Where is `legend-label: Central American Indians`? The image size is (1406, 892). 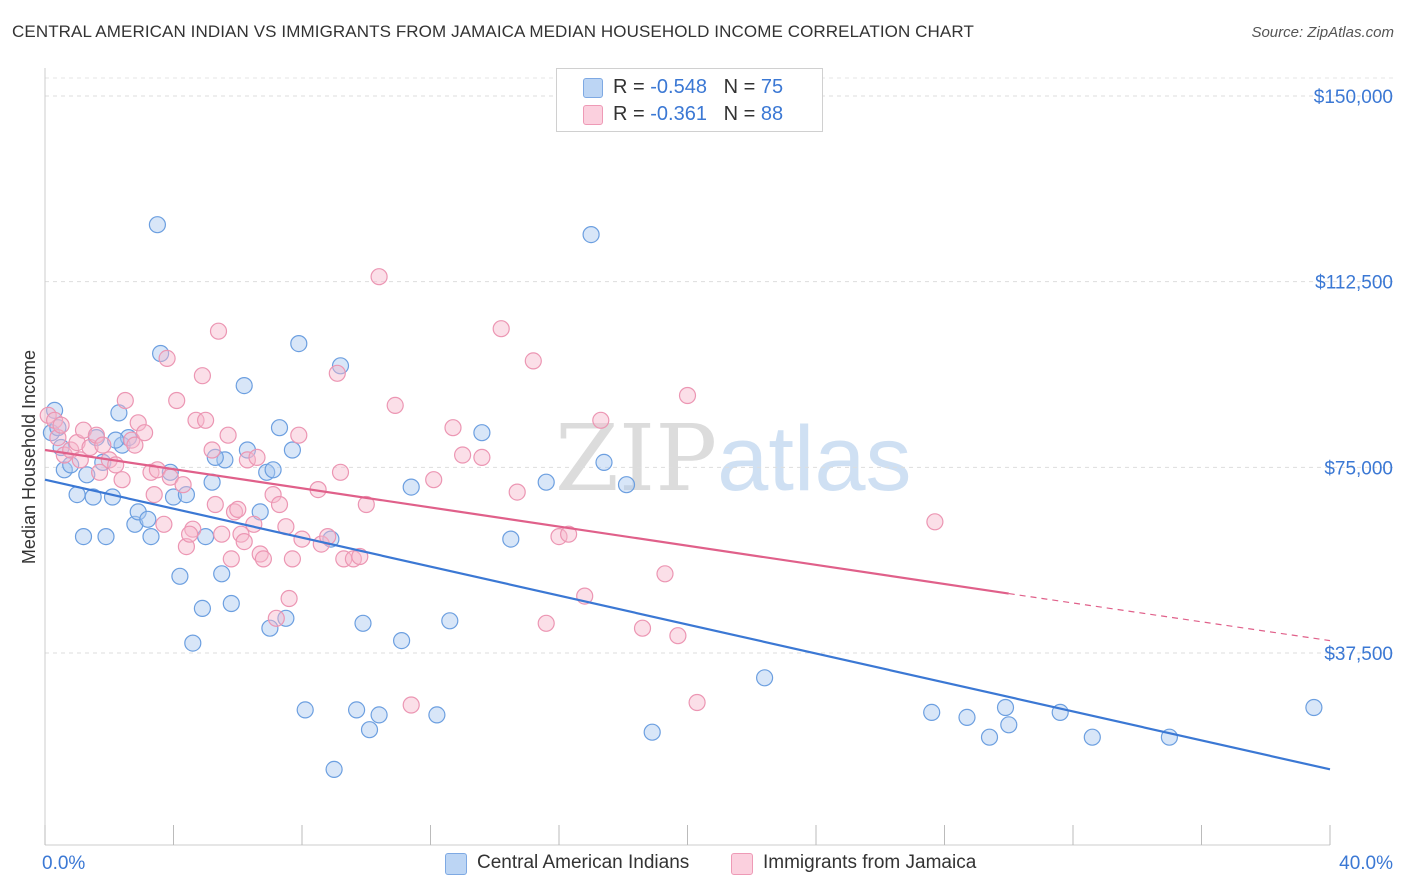 legend-label: Central American Indians is located at coordinates (583, 862).